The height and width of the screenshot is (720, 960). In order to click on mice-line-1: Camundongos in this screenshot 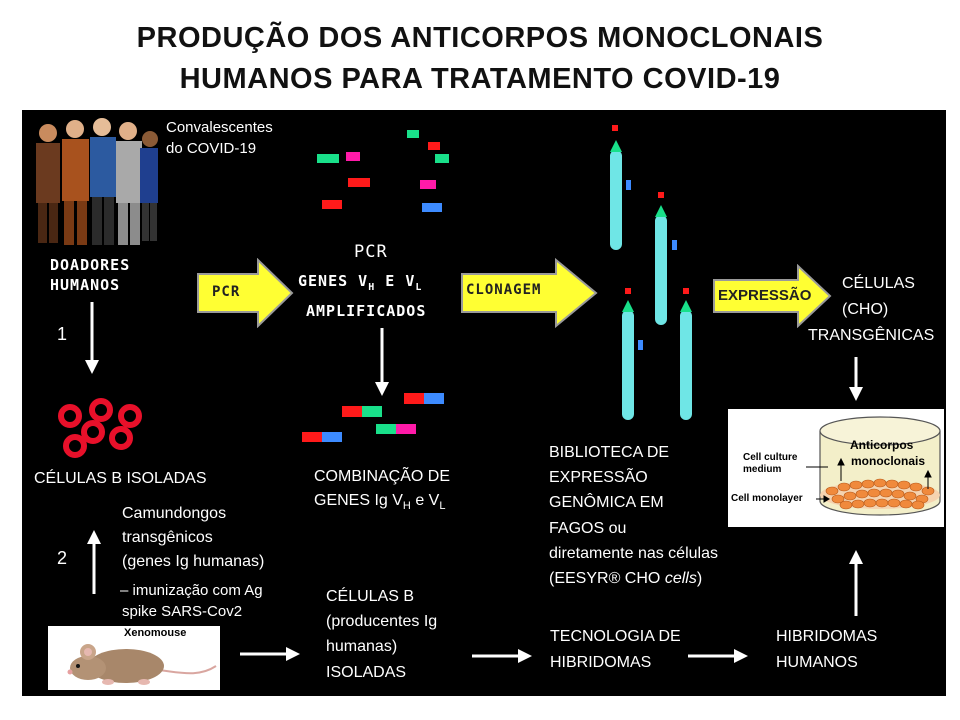, I will do `click(174, 513)`.